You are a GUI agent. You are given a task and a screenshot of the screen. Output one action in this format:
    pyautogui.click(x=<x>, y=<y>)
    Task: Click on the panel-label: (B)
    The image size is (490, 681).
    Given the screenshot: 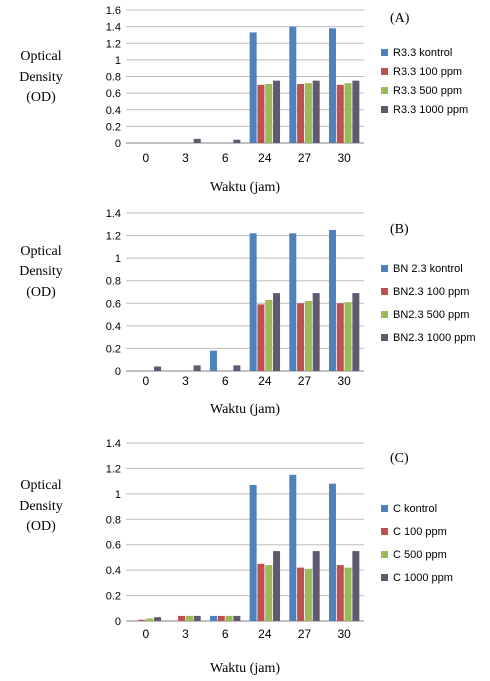 What is the action you would take?
    pyautogui.click(x=399, y=229)
    